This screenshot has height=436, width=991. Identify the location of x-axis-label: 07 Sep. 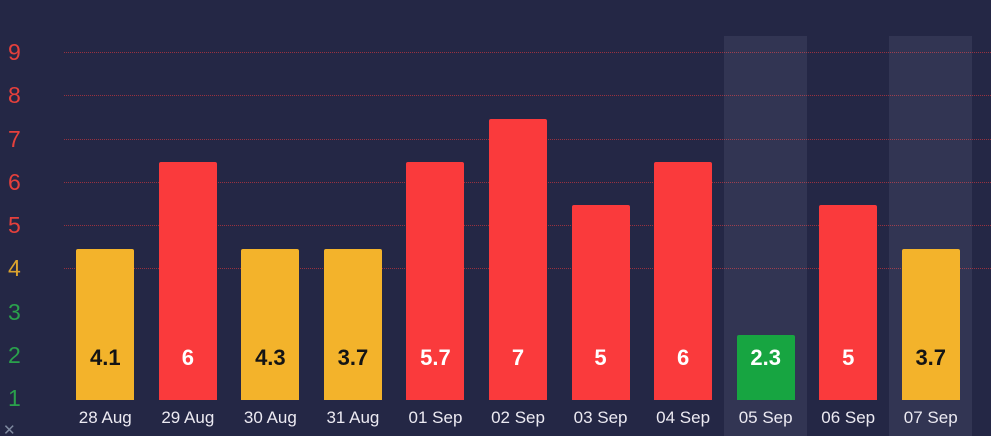
(930, 417).